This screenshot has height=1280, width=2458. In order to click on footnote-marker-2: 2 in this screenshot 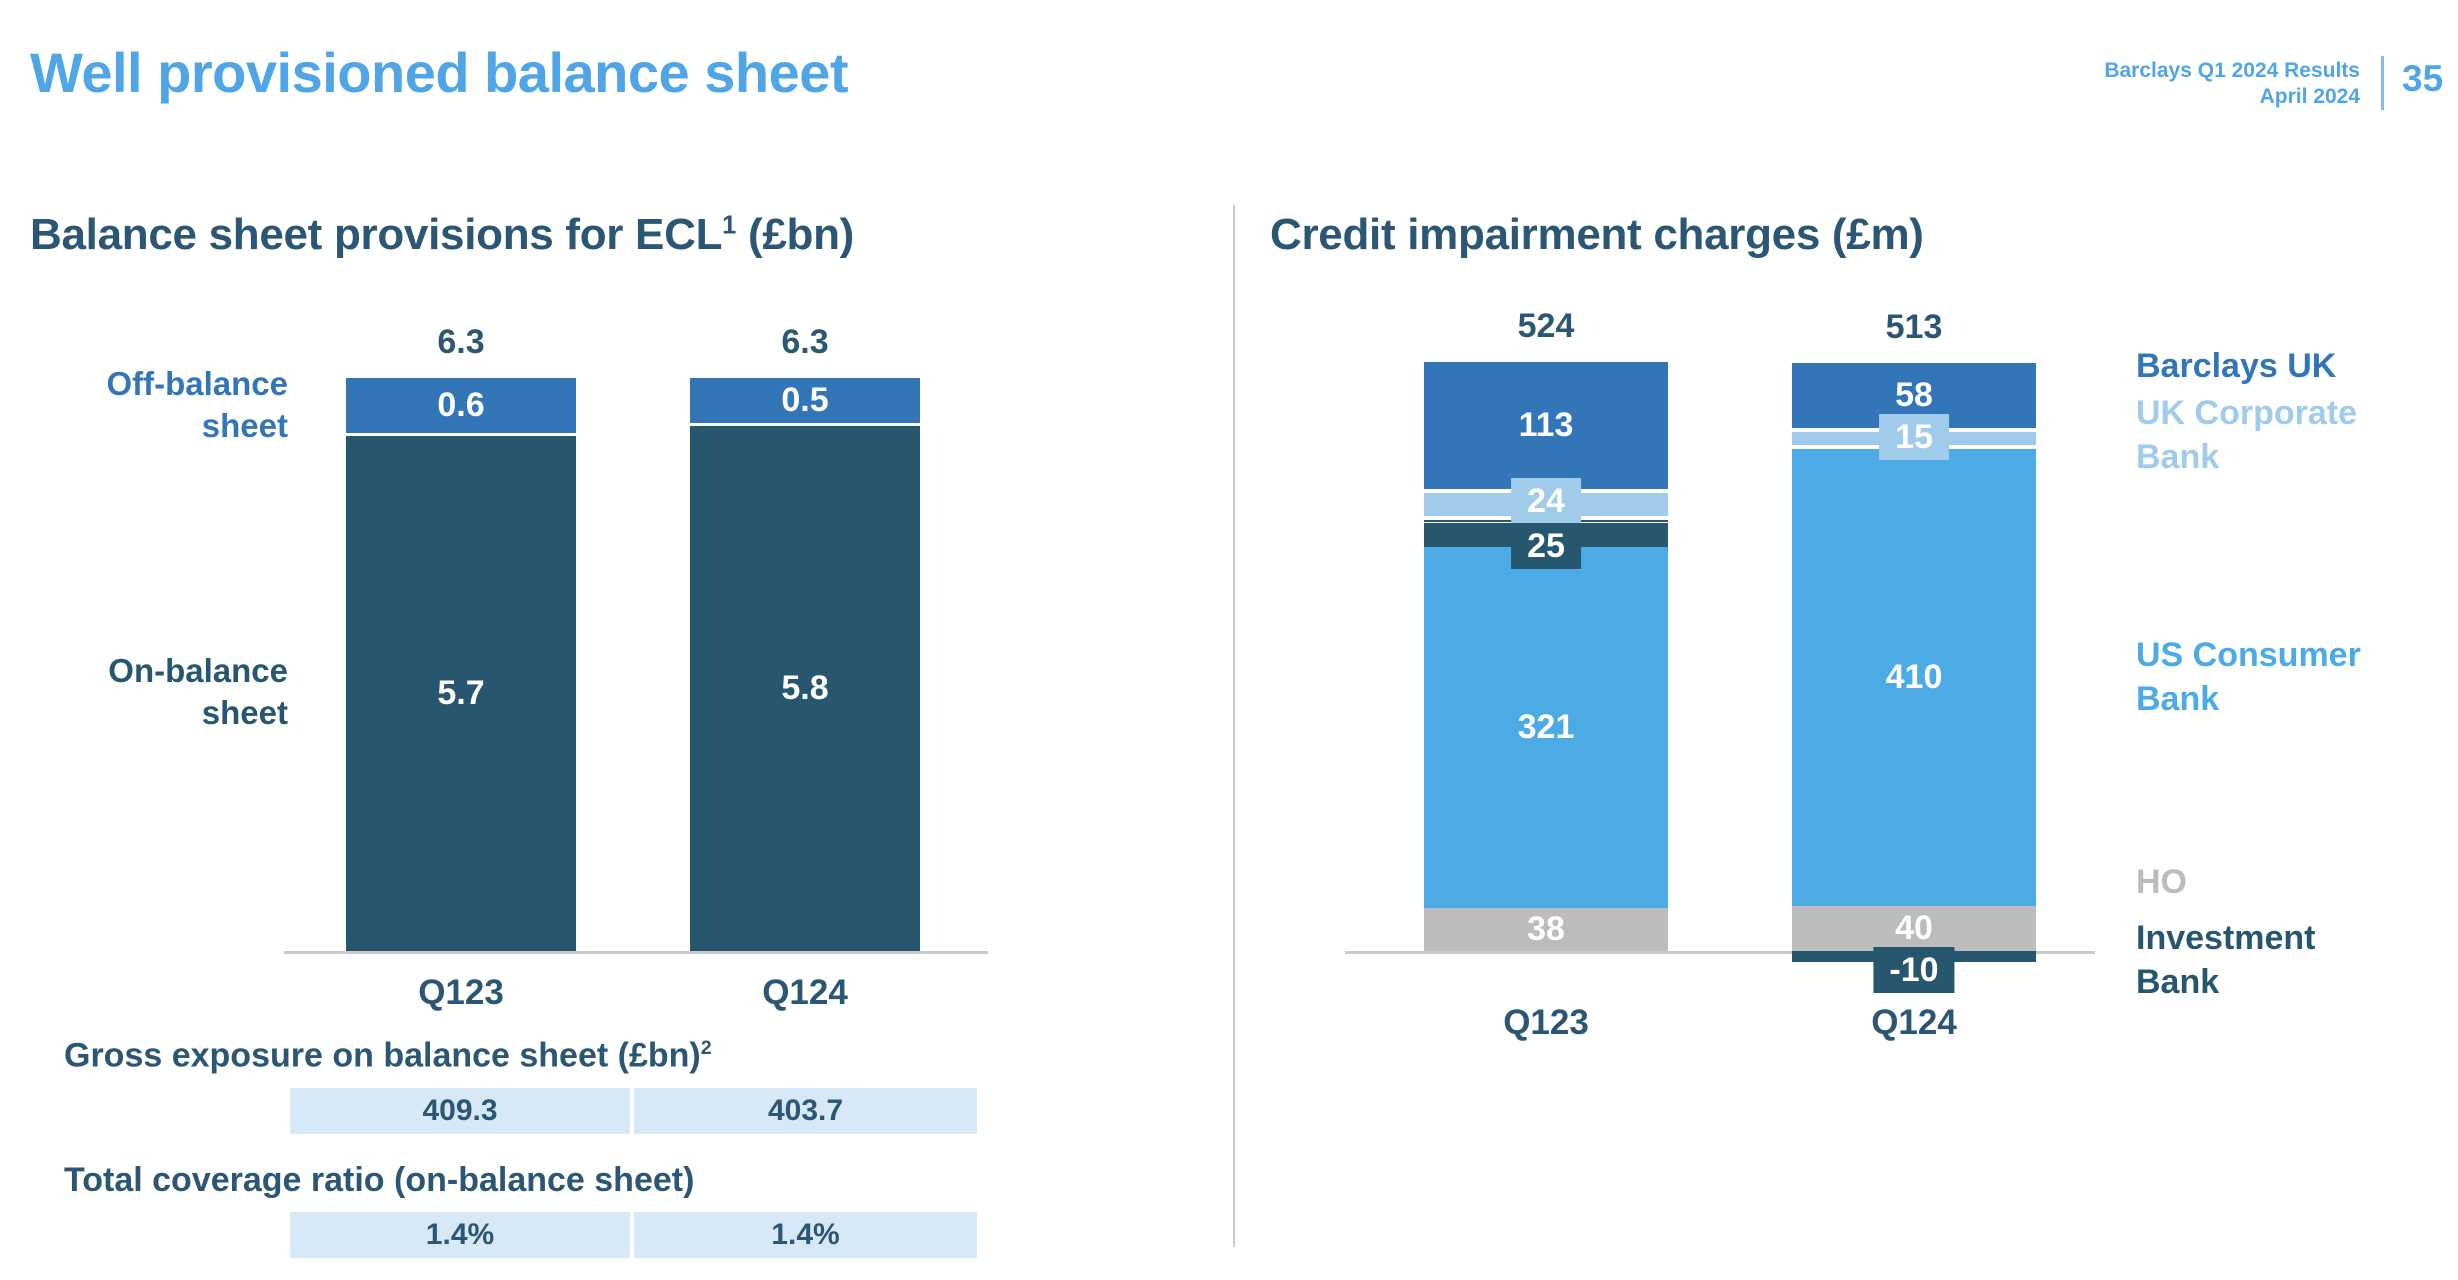, I will do `click(706, 1048)`.